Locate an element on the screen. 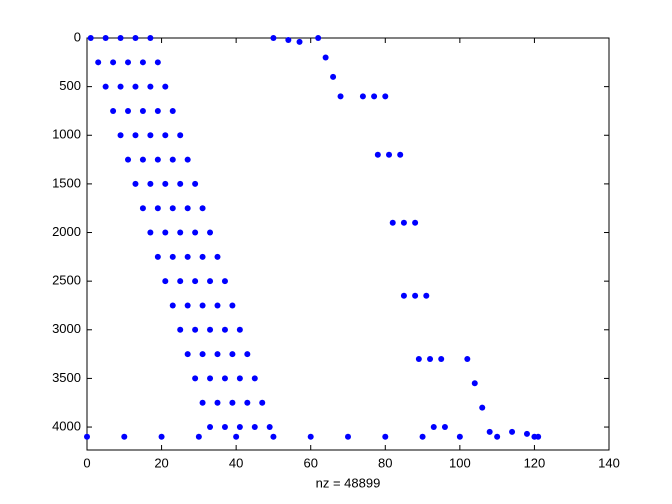  y-tick-label: 3500 is located at coordinates (66, 377).